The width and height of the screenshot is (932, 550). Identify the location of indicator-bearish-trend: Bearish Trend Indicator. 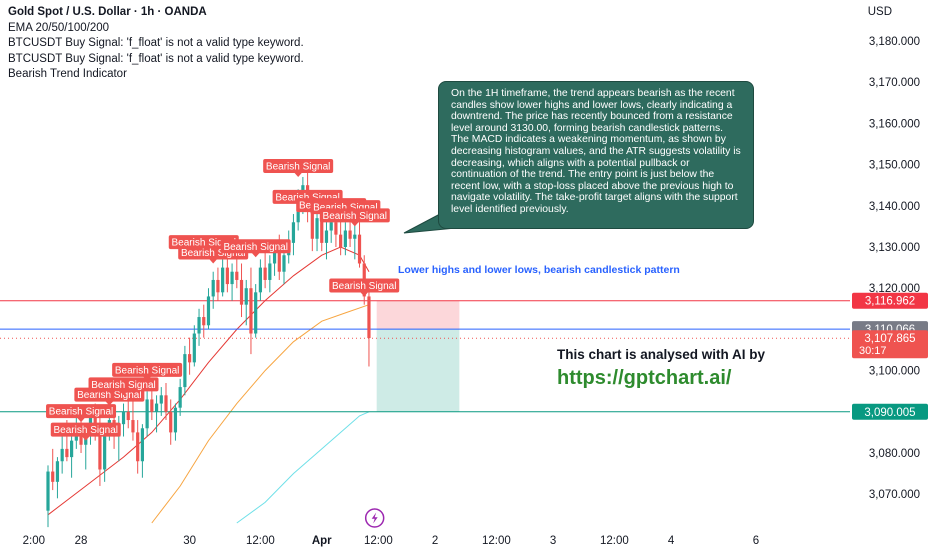
(67, 74).